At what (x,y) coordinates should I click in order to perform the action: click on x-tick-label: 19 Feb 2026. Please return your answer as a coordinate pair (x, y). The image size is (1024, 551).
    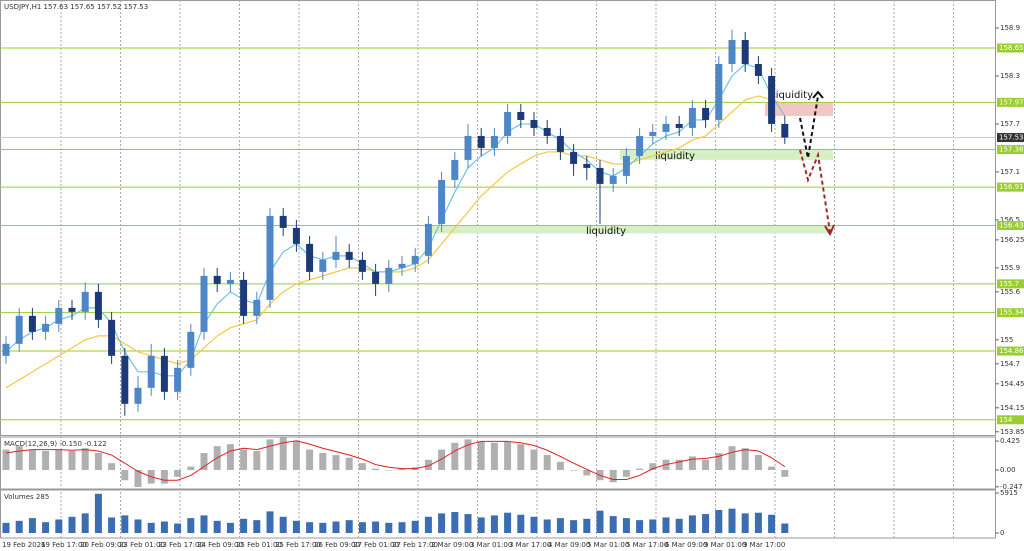
    Looking at the image, I should click on (24, 545).